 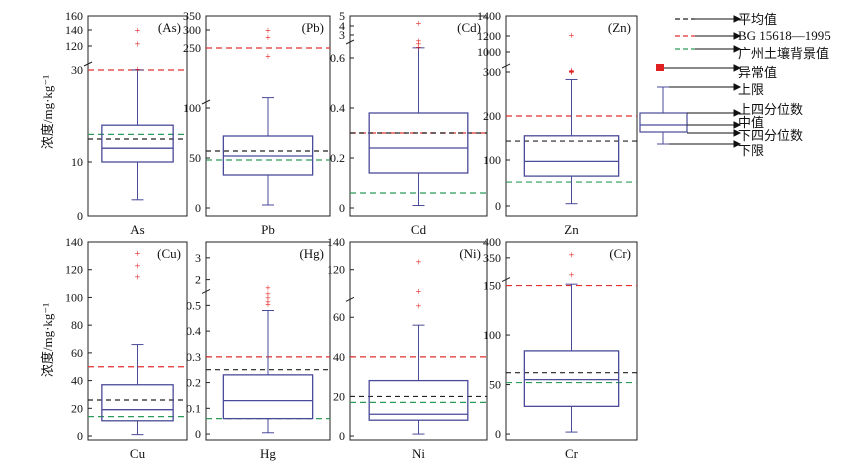 What do you see at coordinates (198, 208) in the screenshot?
I see `ytick-label-pb-0: 0` at bounding box center [198, 208].